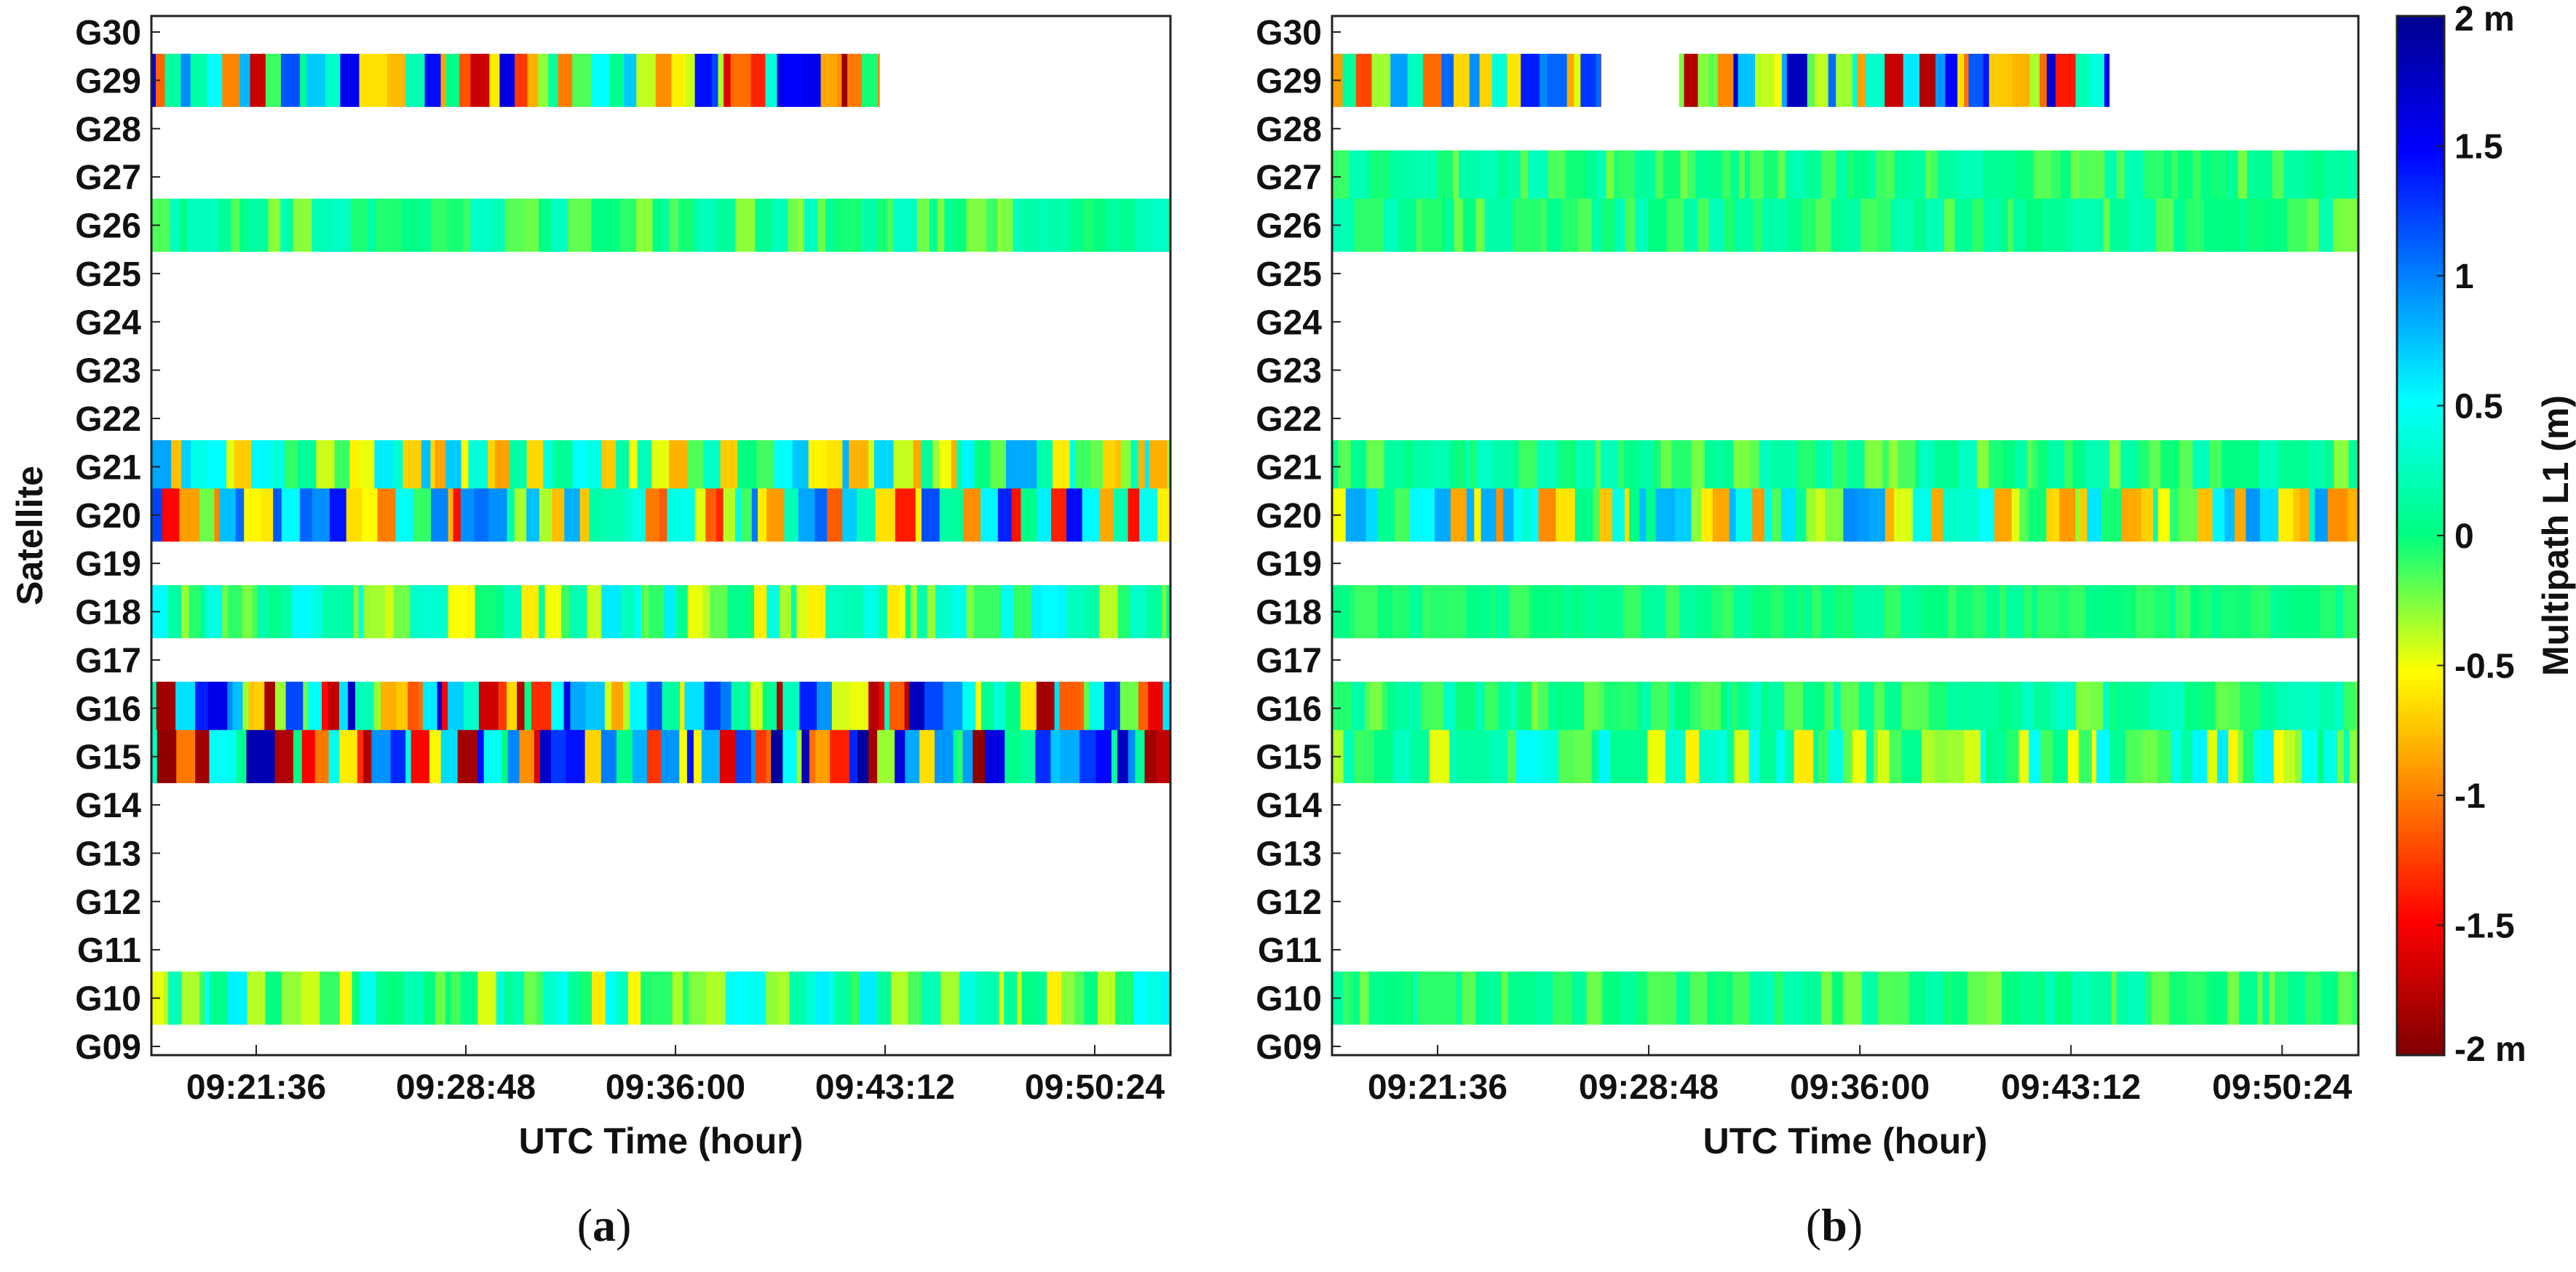 The height and width of the screenshot is (1272, 2576). I want to click on colorbar-ticks: 2 m 1.5 1 0.5 0 -0.5 -1 -1.5 -2 m, so click(2482, 534).